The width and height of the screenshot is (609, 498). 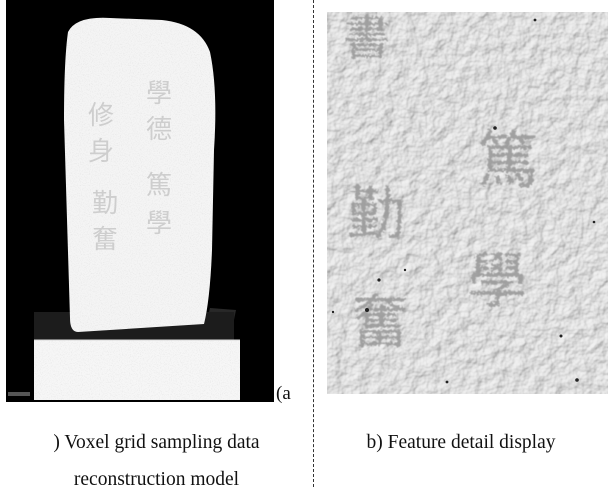 What do you see at coordinates (283, 393) in the screenshot?
I see `panel-a-label-suffix: (a` at bounding box center [283, 393].